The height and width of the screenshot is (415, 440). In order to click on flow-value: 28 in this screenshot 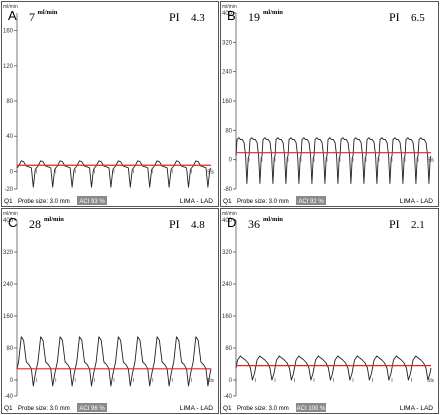, I will do `click(35, 224)`.